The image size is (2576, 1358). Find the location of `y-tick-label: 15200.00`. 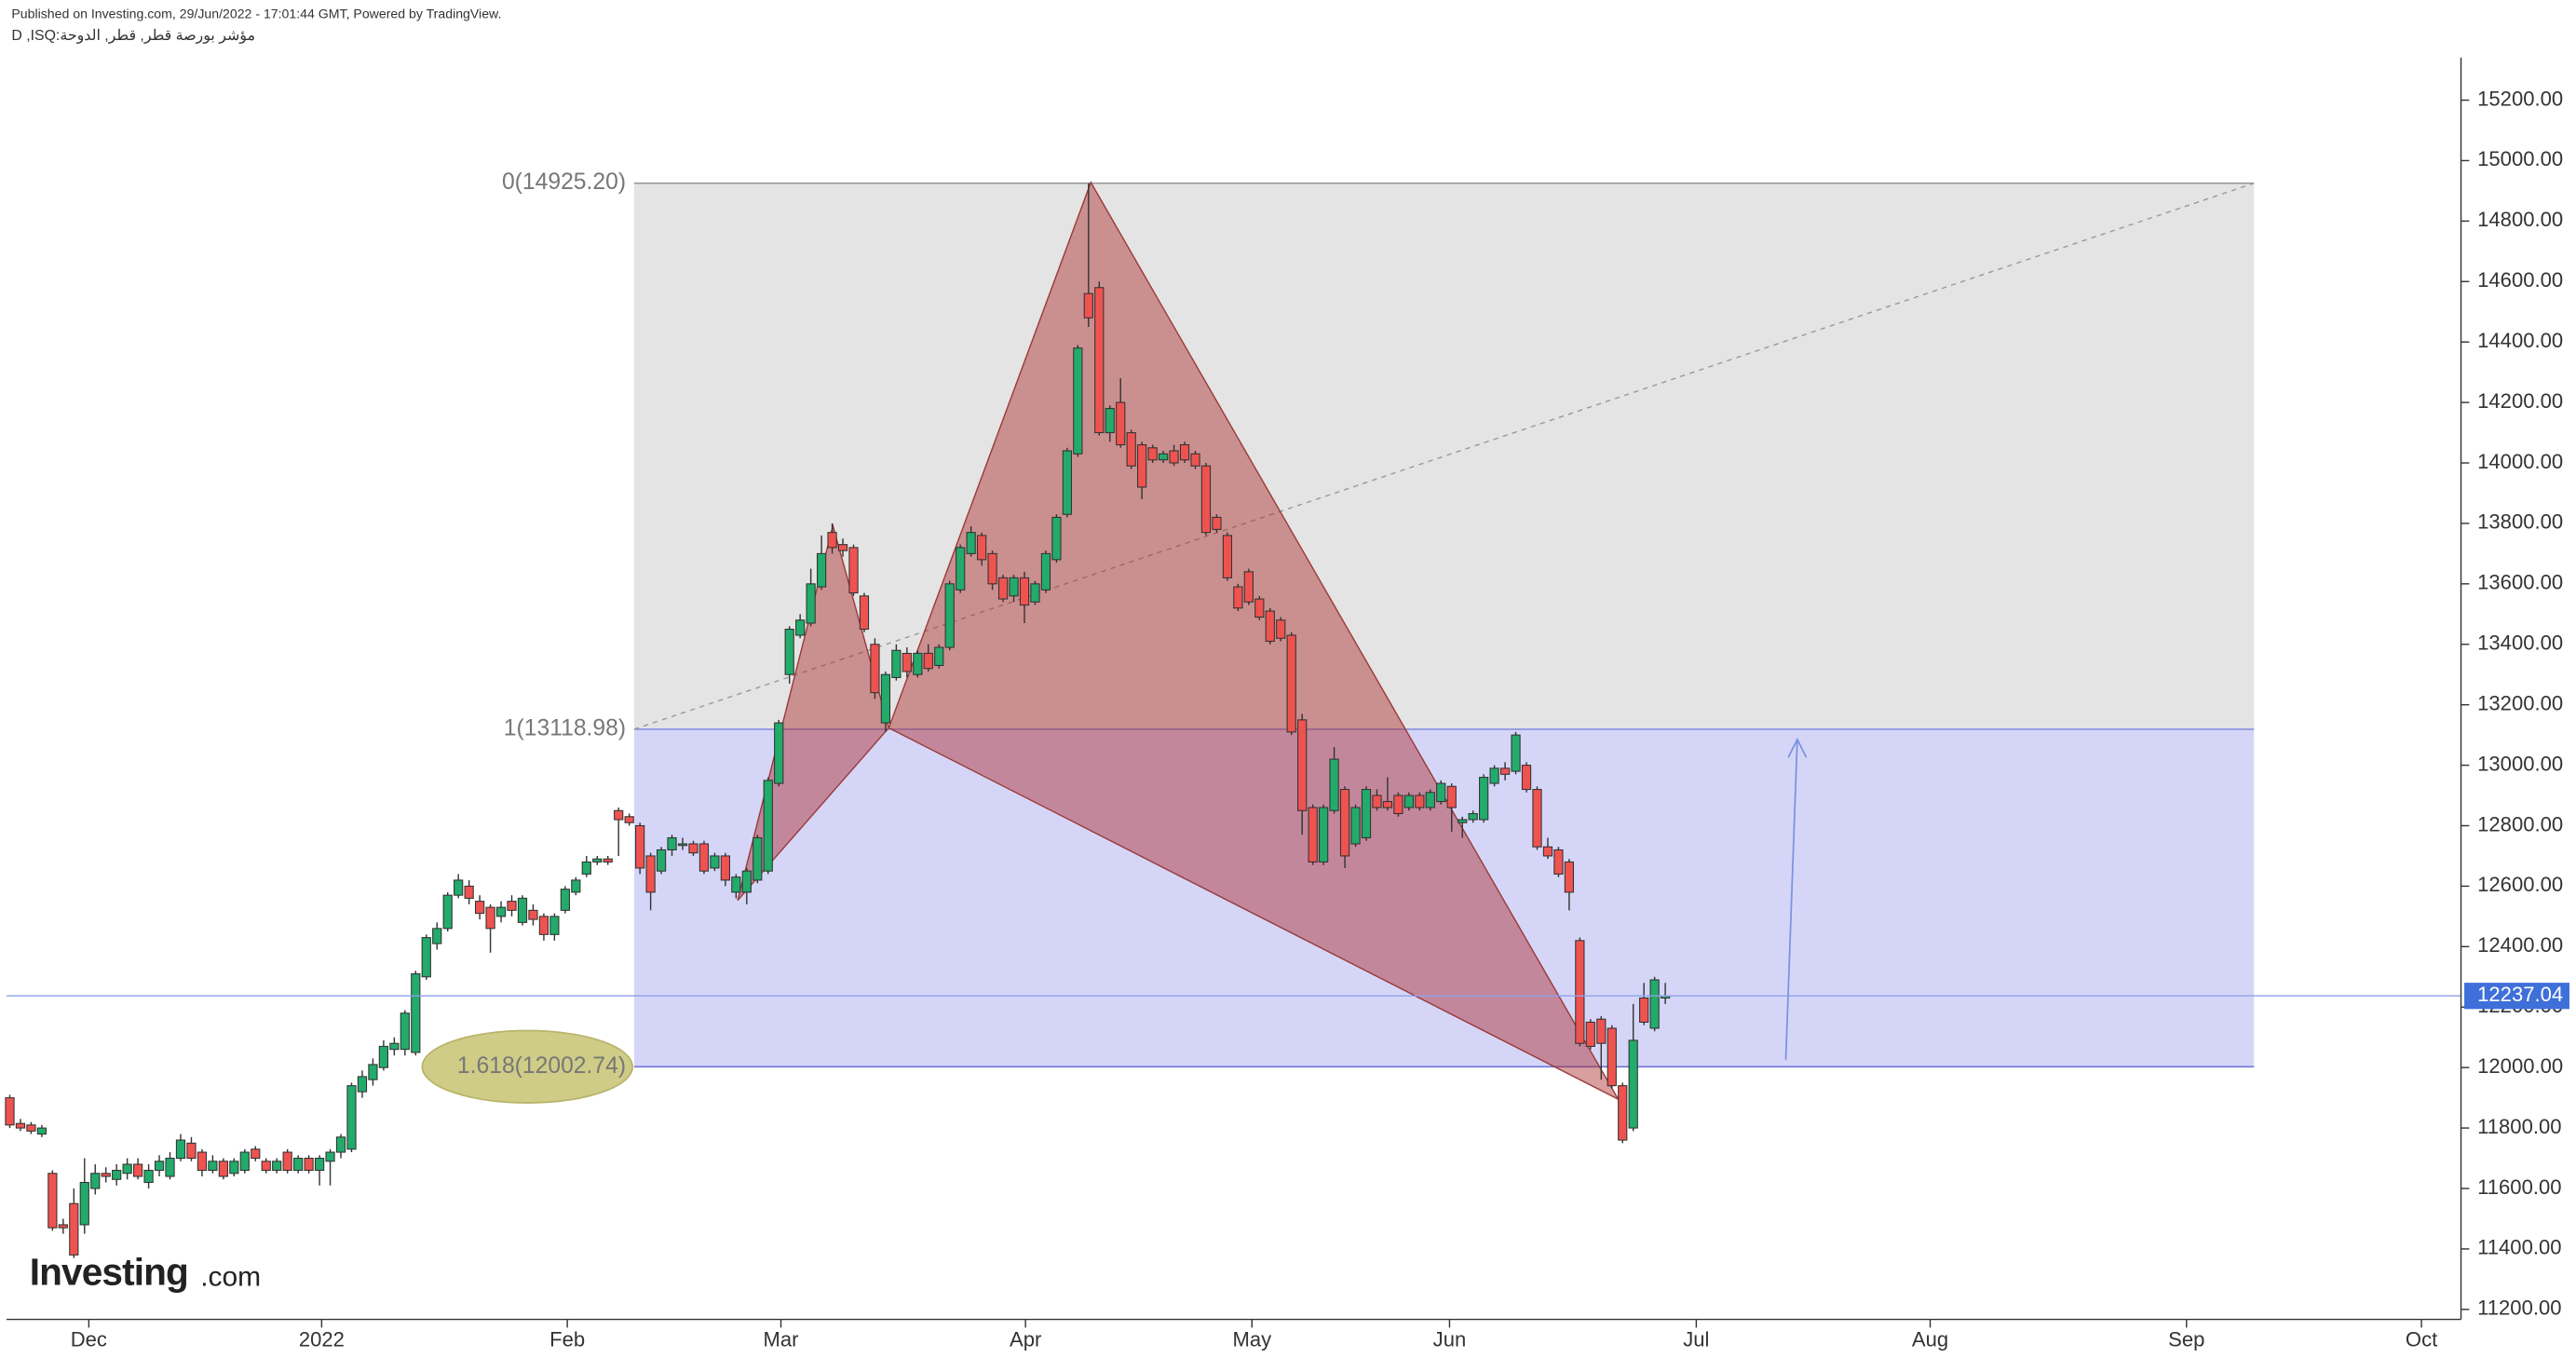

y-tick-label: 15200.00 is located at coordinates (2520, 98).